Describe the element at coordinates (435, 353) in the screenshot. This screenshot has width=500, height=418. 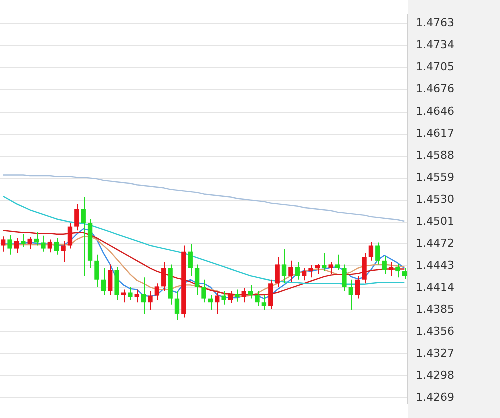
I see `y-tick-label: 1.4327` at that location.